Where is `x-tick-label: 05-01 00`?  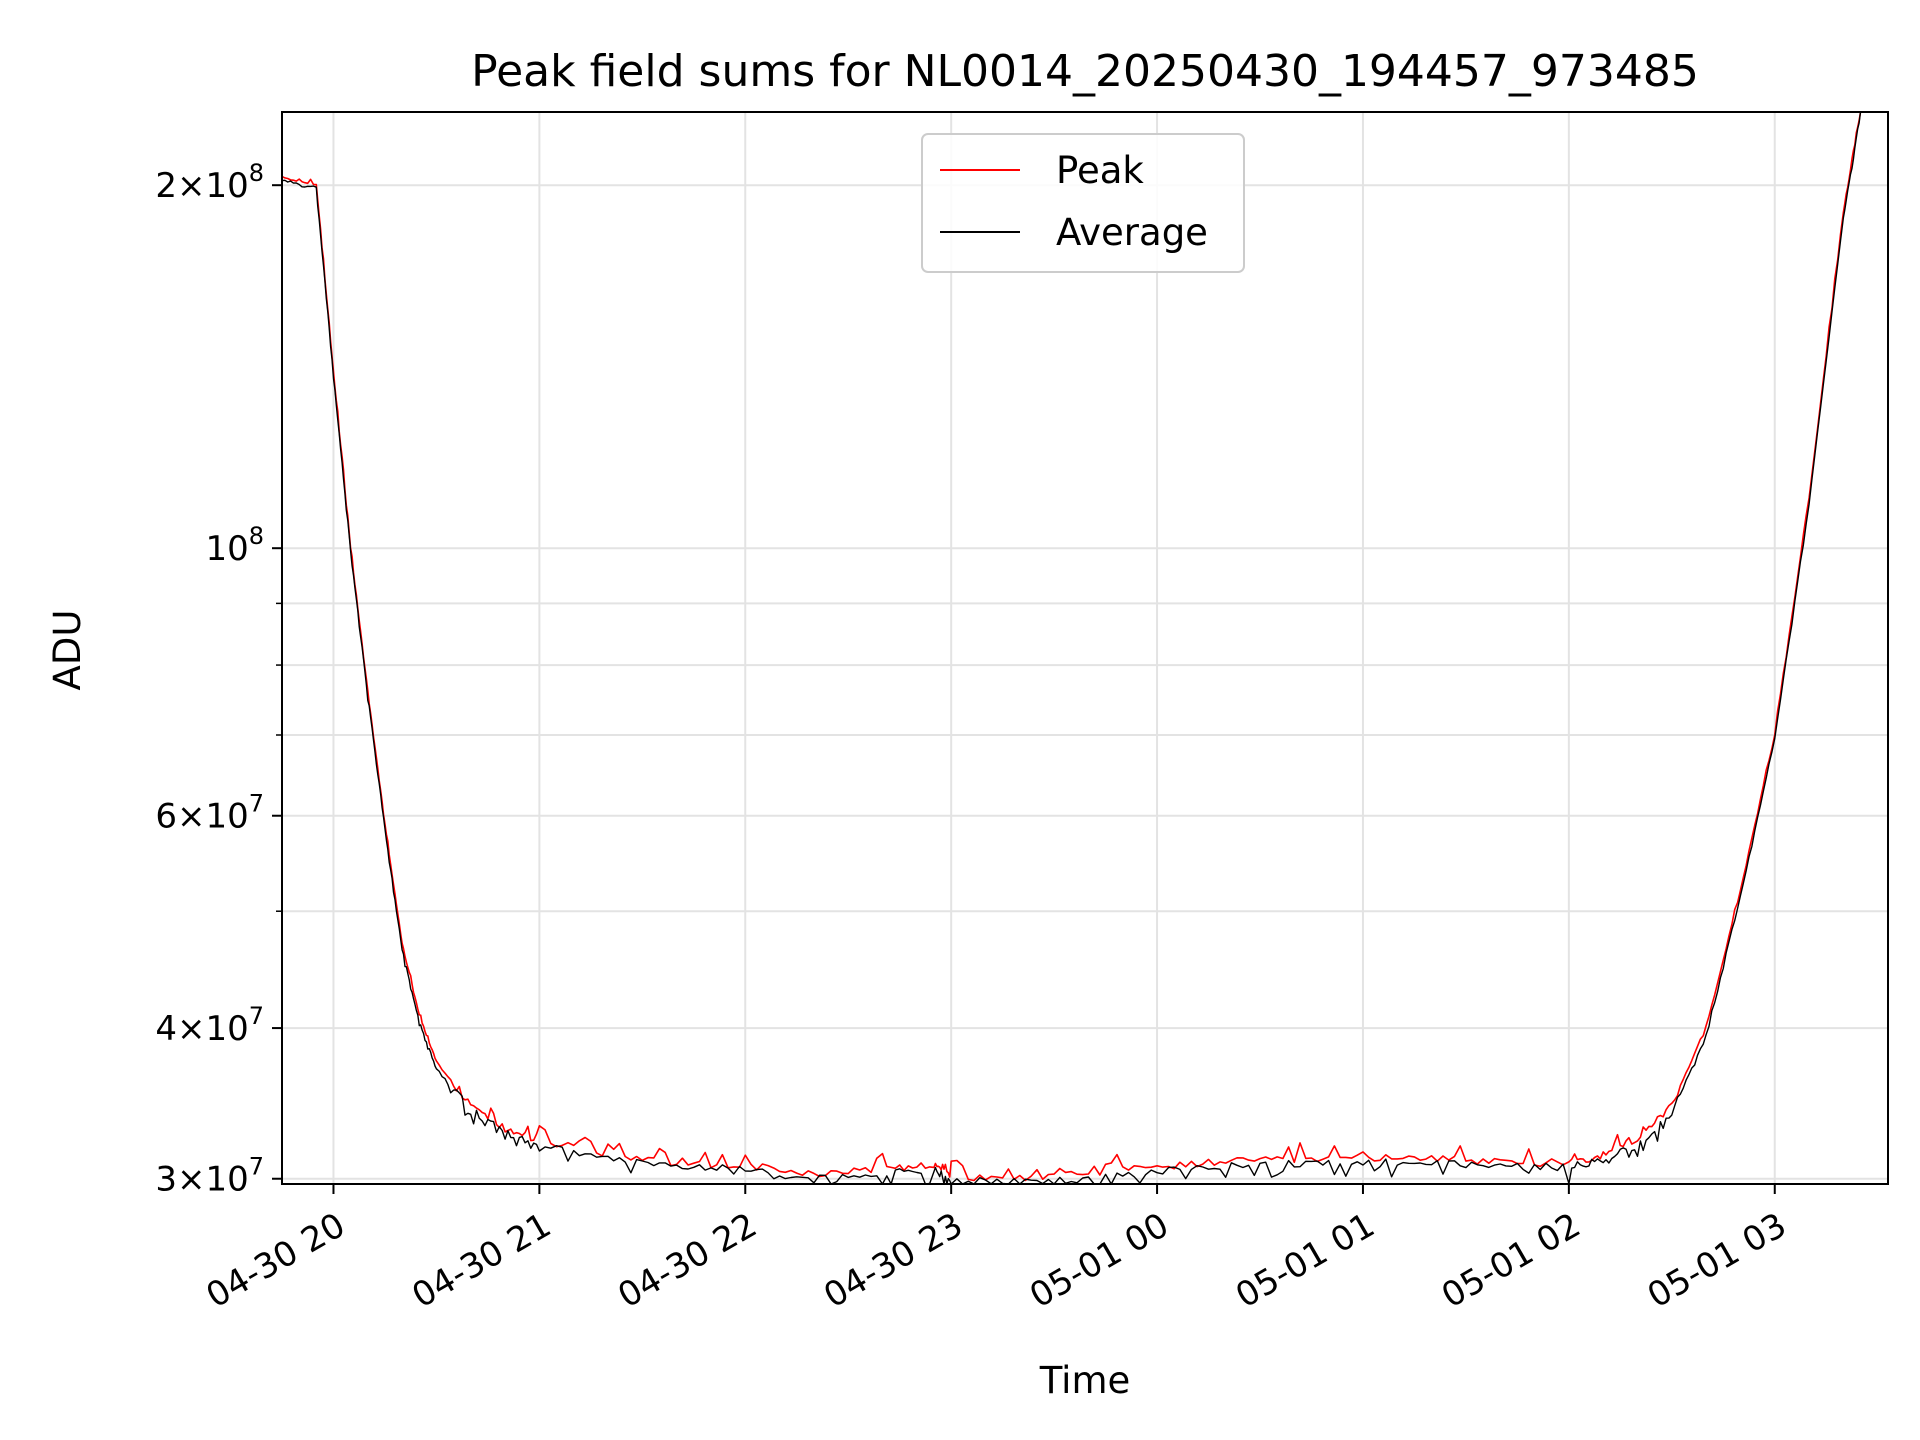
x-tick-label: 05-01 00 is located at coordinates (1099, 1260).